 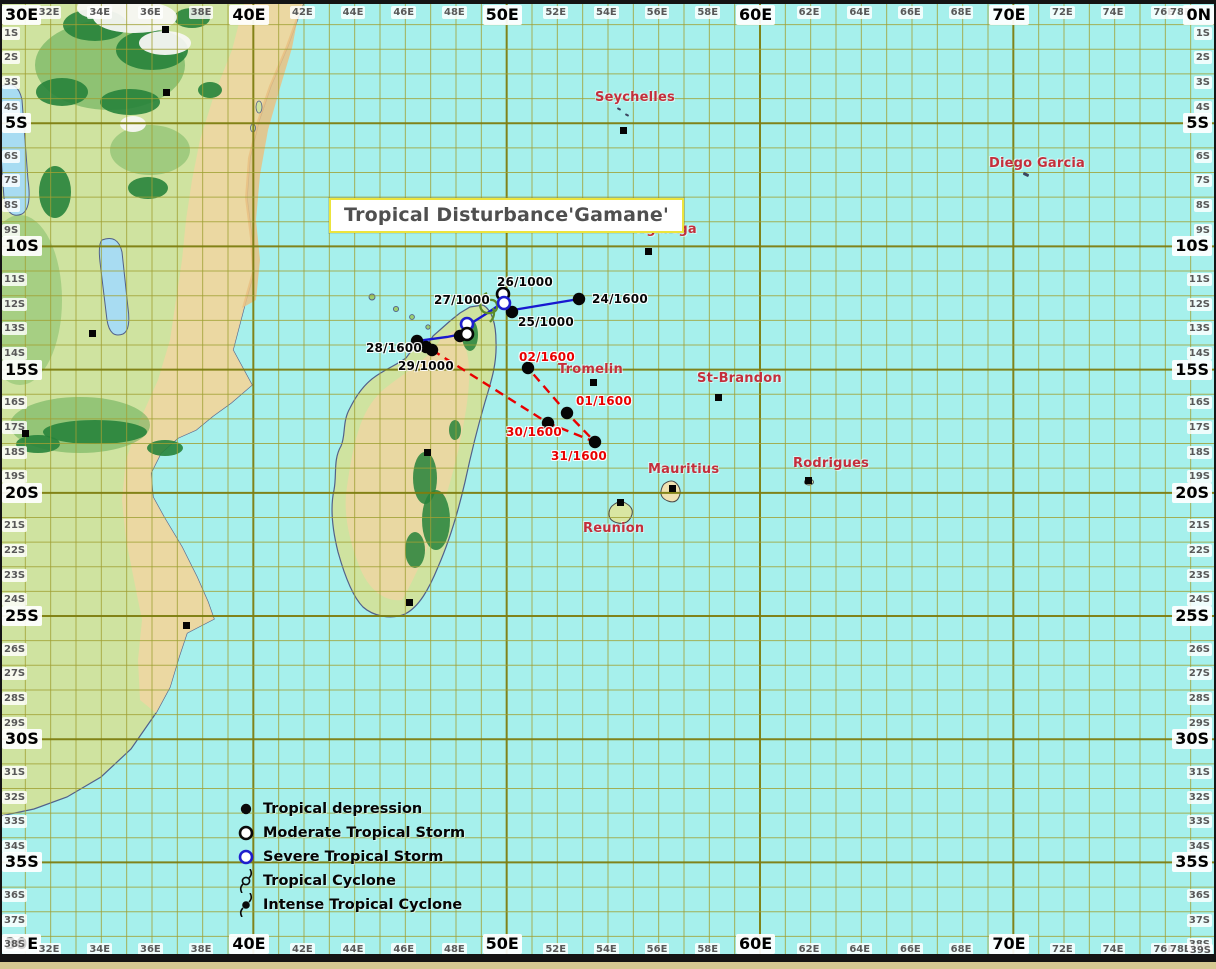 I want to click on lat-label-right: 3S, so click(x=1202, y=82).